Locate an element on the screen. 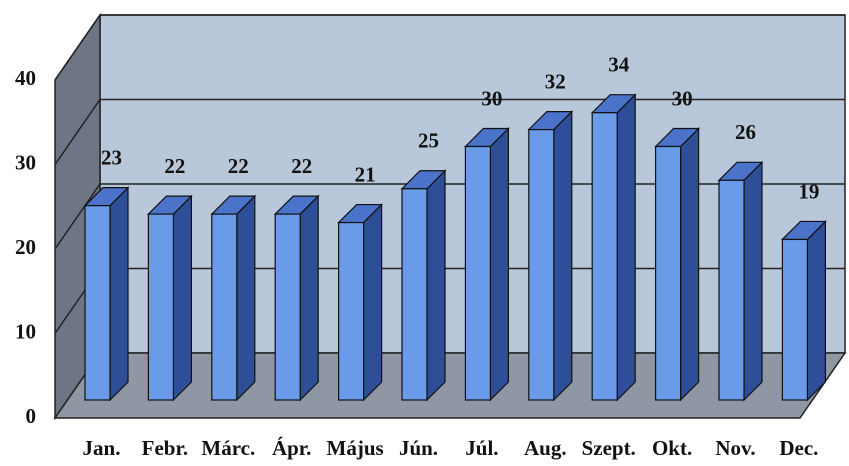 Image resolution: width=849 pixels, height=466 pixels. x-tick-label: Szept. is located at coordinates (609, 448).